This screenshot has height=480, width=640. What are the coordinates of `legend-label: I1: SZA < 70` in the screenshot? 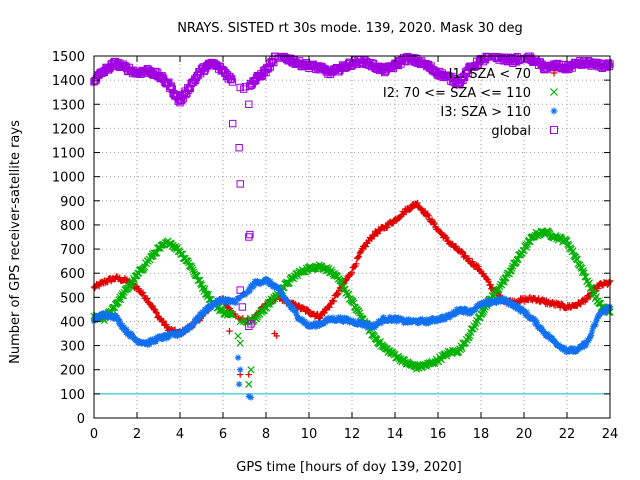 It's located at (490, 74).